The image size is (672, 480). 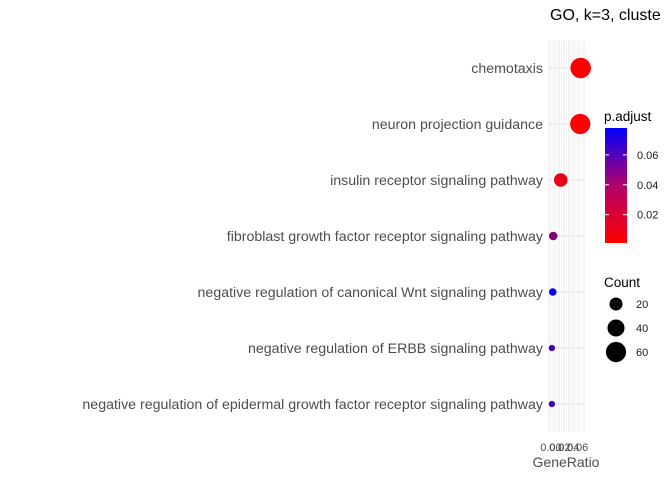 I want to click on count-legend-label: 40, so click(x=642, y=329).